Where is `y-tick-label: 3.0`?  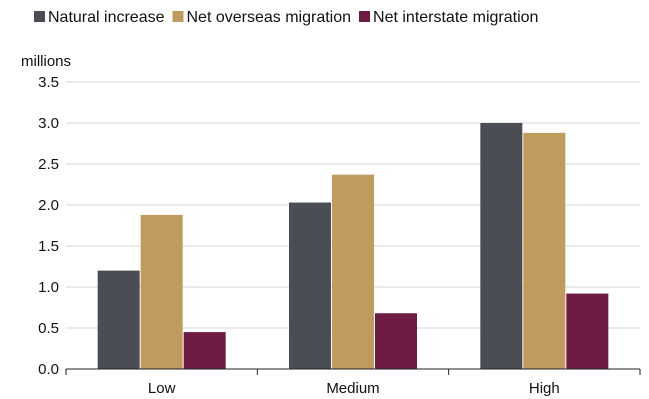 y-tick-label: 3.0 is located at coordinates (48, 123).